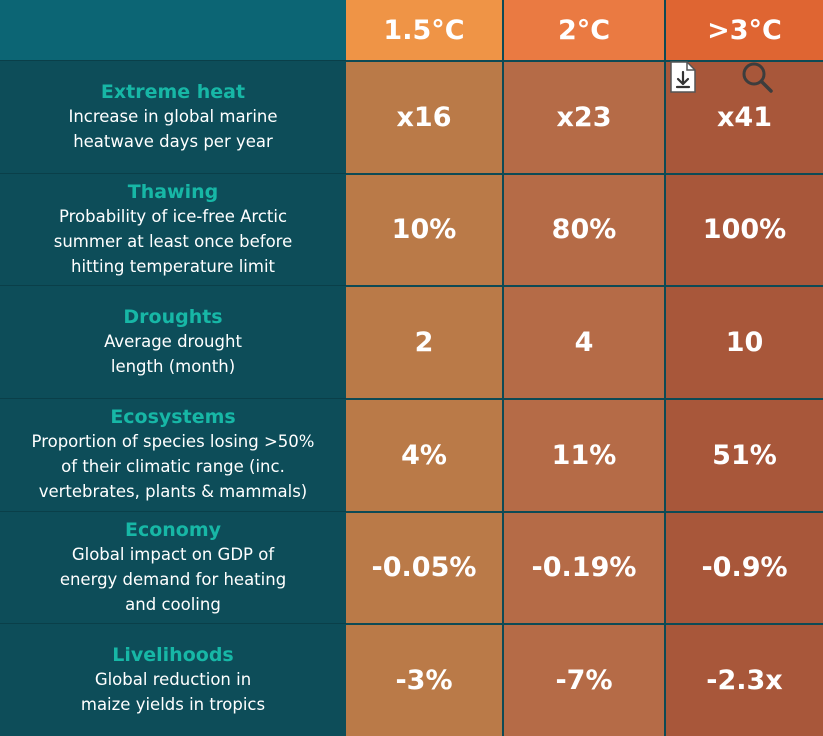  I want to click on column-header-3c: >3°C, so click(743, 30).